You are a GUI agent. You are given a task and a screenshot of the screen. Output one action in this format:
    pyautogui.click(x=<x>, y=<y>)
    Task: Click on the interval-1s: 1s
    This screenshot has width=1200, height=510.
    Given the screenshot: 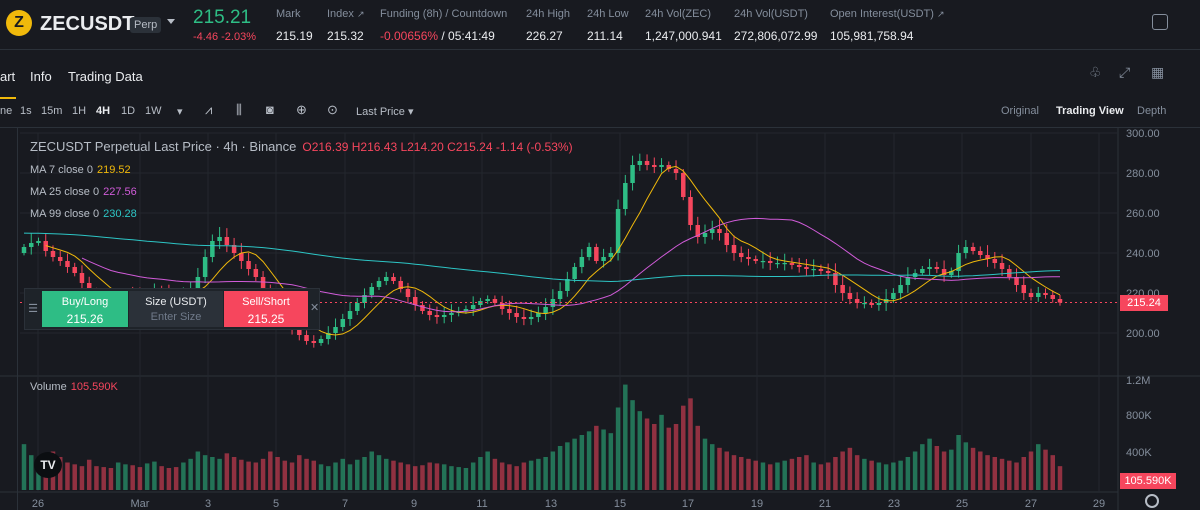 What is the action you would take?
    pyautogui.click(x=26, y=111)
    